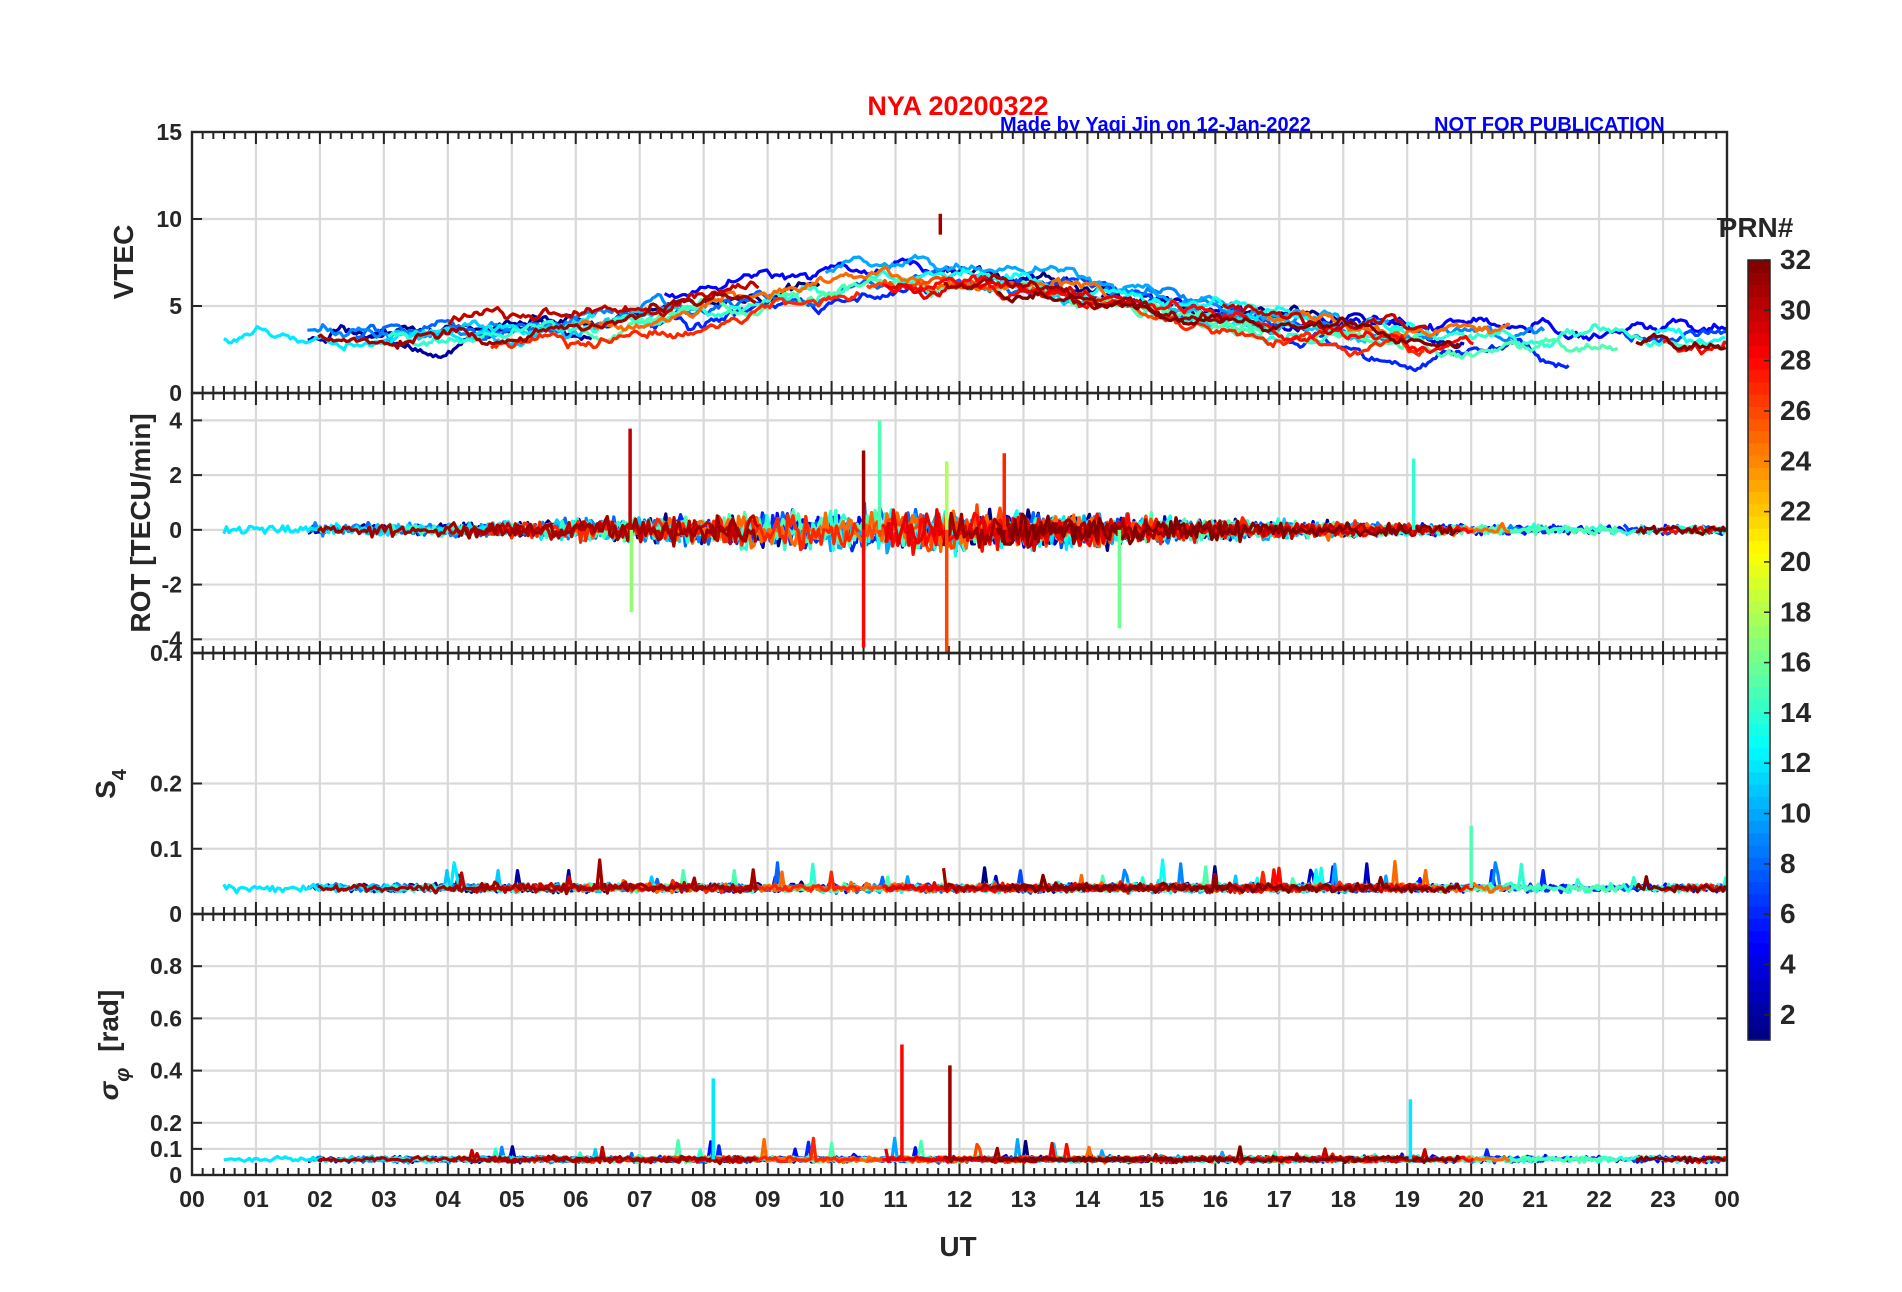 This screenshot has height=1292, width=1902. Describe the element at coordinates (1535, 1199) in the screenshot. I see `x-tick-label: 21` at that location.